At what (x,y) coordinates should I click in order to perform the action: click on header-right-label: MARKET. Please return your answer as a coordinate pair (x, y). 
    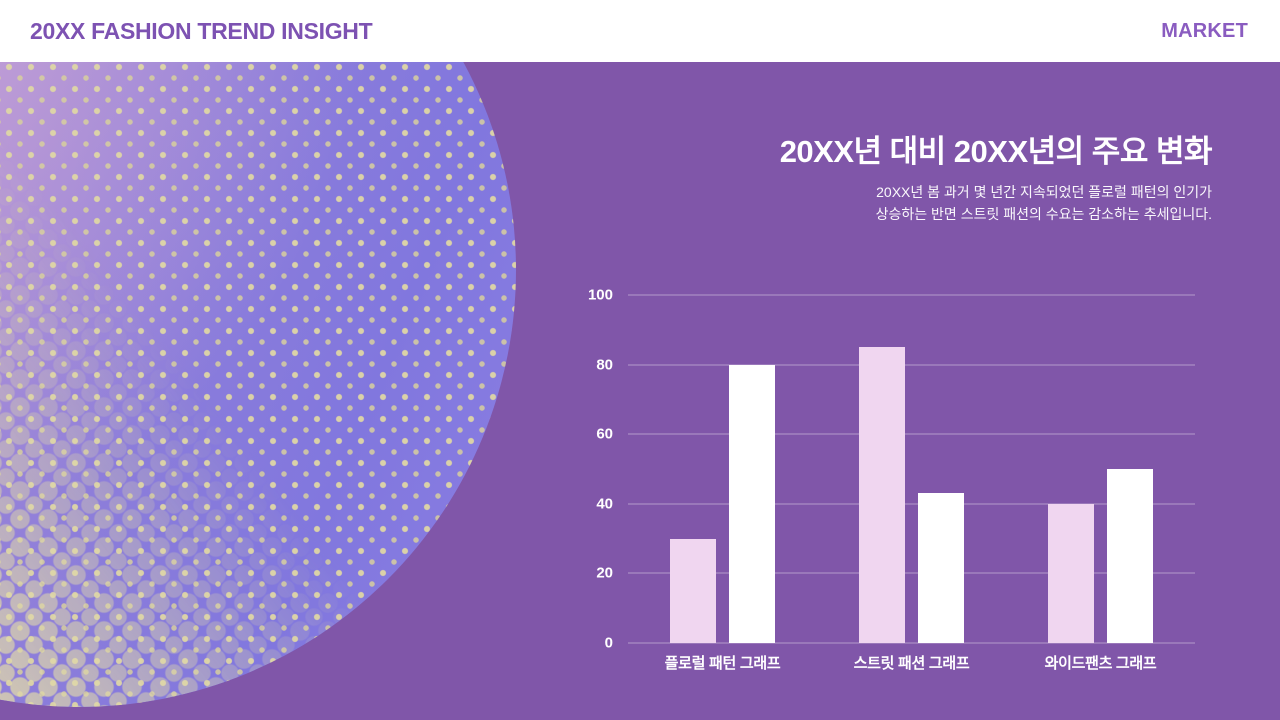
    Looking at the image, I should click on (1204, 30).